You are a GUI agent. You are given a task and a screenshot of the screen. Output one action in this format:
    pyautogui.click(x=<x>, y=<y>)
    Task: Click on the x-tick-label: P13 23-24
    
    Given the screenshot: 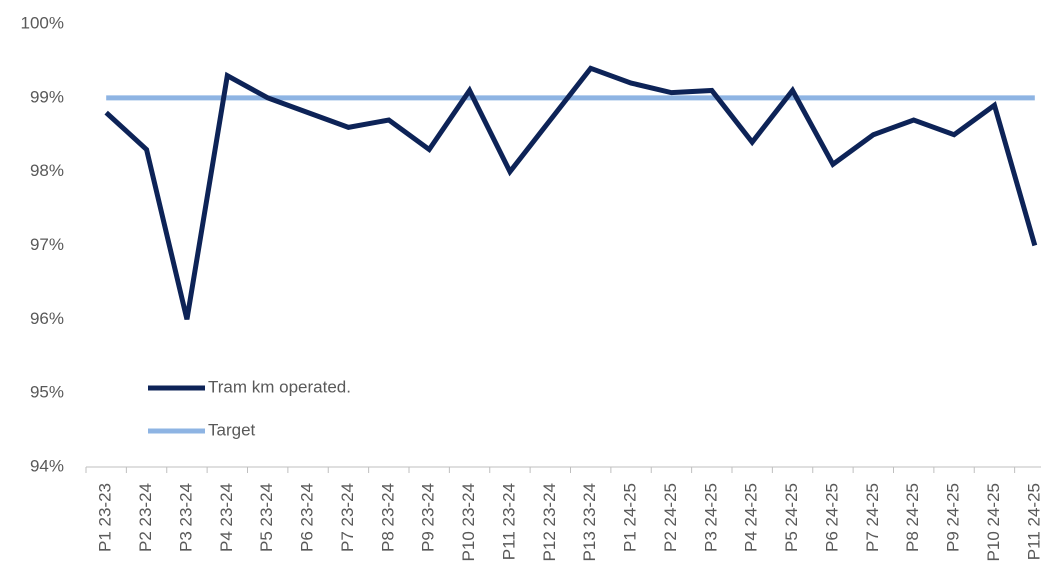 What is the action you would take?
    pyautogui.click(x=589, y=522)
    